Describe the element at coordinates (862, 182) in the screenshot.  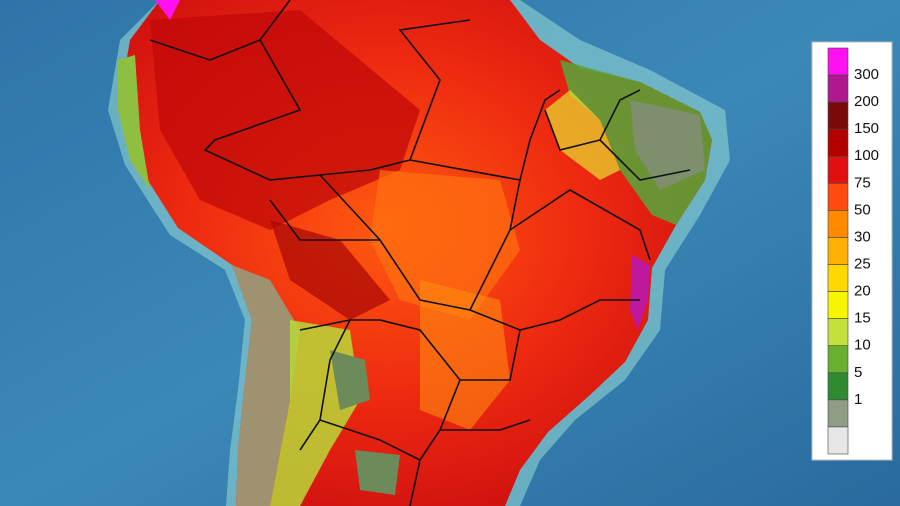
I see `legend-label: 75` at that location.